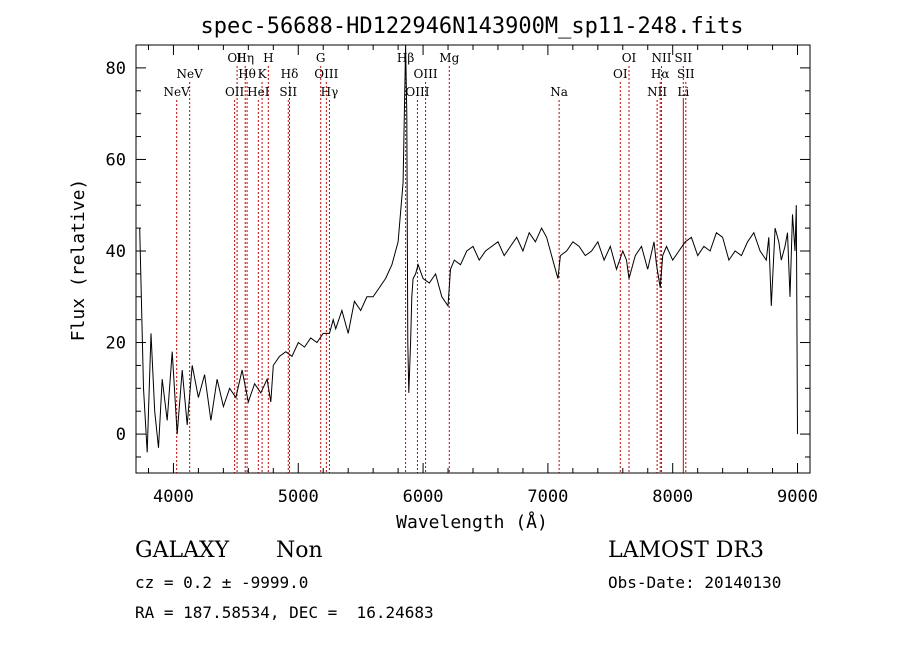  What do you see at coordinates (288, 92) in the screenshot?
I see `line-label-10: SII` at bounding box center [288, 92].